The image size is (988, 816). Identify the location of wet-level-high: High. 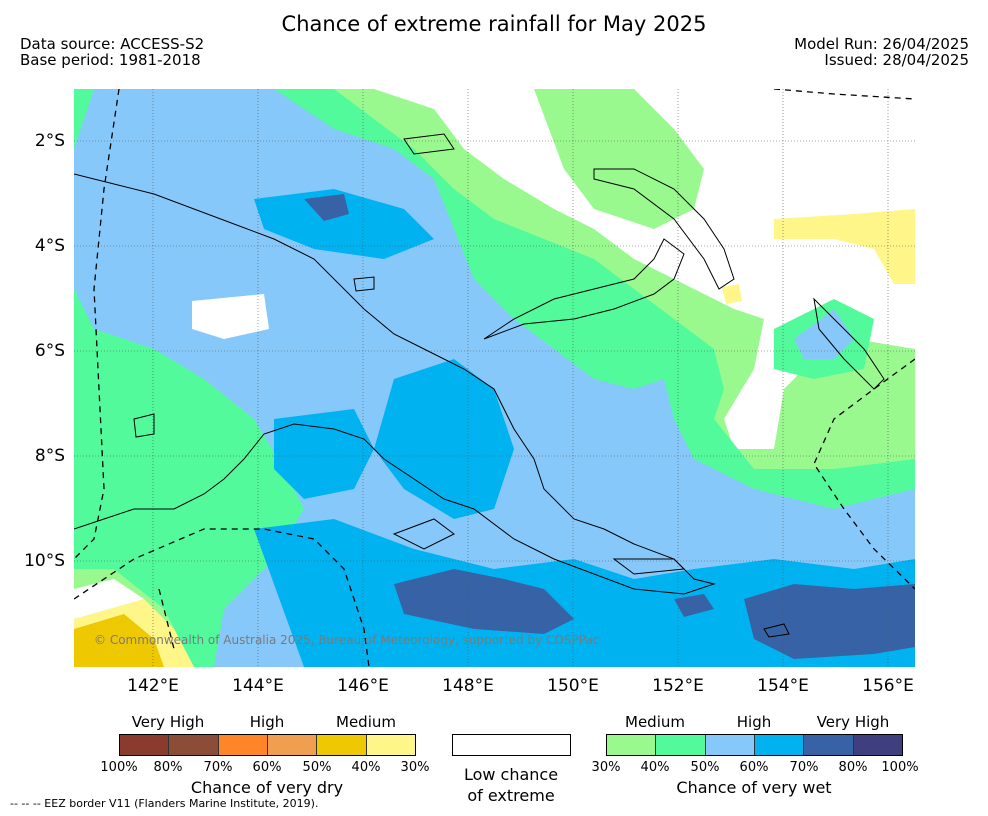
(754, 722).